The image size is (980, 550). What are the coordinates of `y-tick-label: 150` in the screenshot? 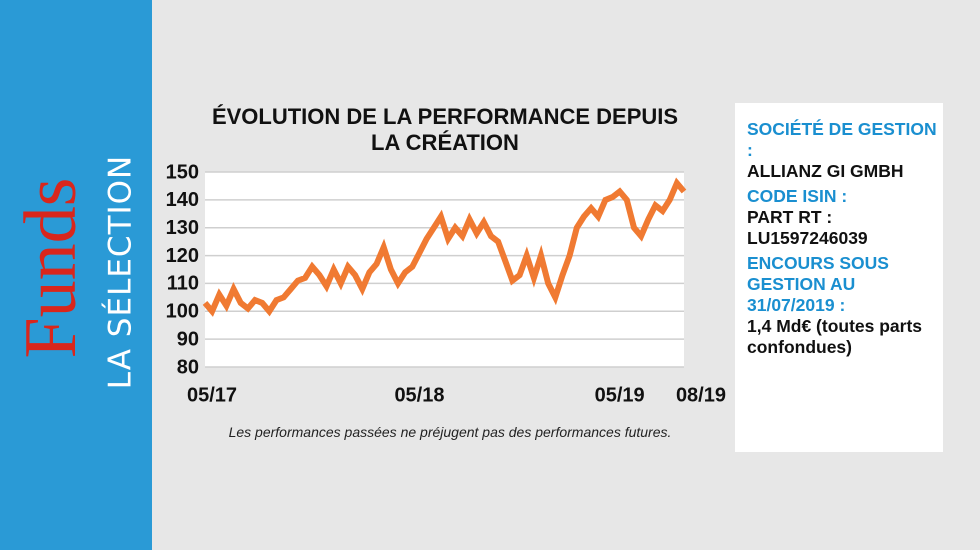 It's located at (182, 172).